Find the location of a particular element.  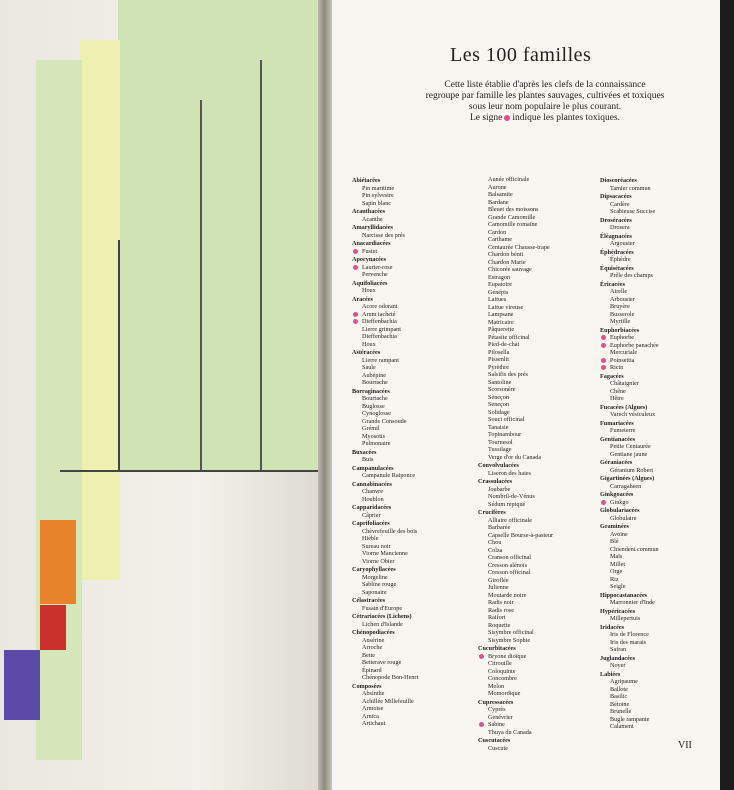

plant-name: Iris de Florence is located at coordinates (629, 634).